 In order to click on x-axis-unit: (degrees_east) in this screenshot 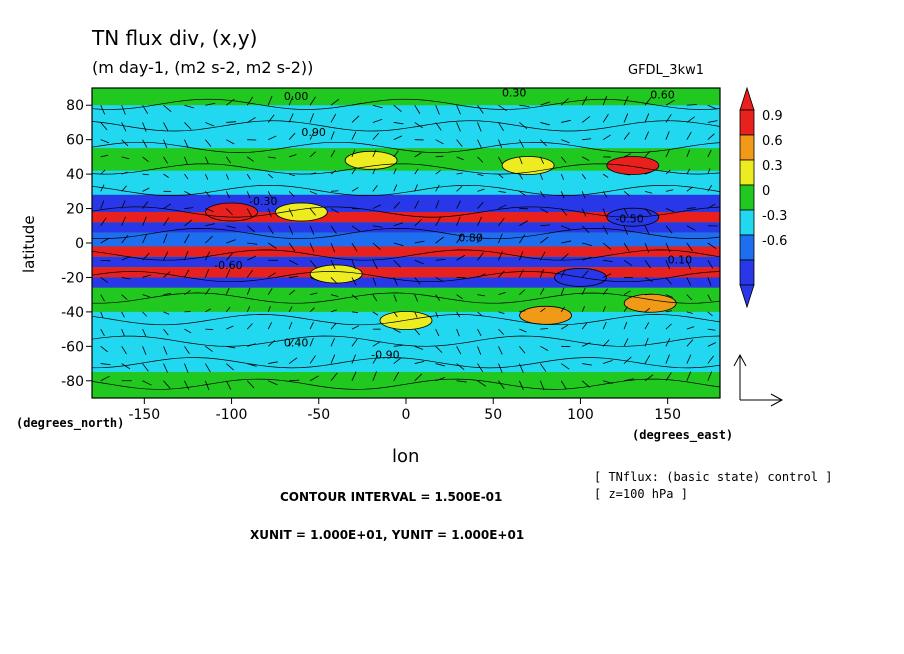, I will do `click(683, 435)`.